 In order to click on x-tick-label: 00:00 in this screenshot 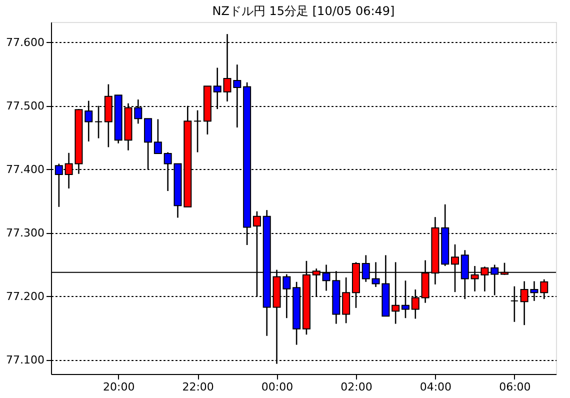, I will do `click(277, 387)`.